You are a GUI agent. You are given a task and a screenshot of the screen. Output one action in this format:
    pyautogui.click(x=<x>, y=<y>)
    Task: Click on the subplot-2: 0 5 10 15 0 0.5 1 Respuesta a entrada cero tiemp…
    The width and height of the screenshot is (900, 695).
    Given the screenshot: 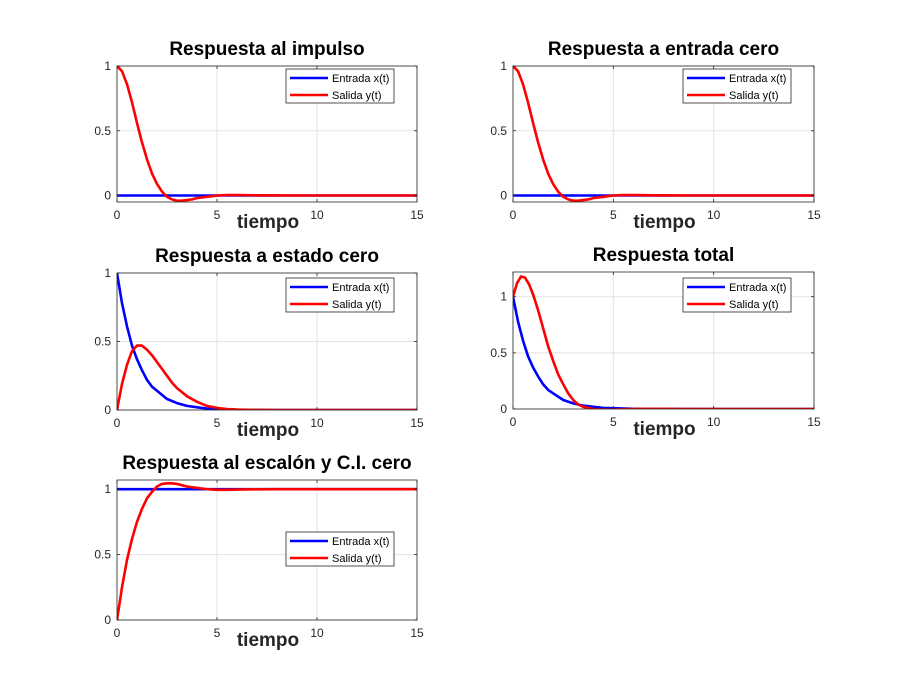 What is the action you would take?
    pyautogui.click(x=655, y=136)
    